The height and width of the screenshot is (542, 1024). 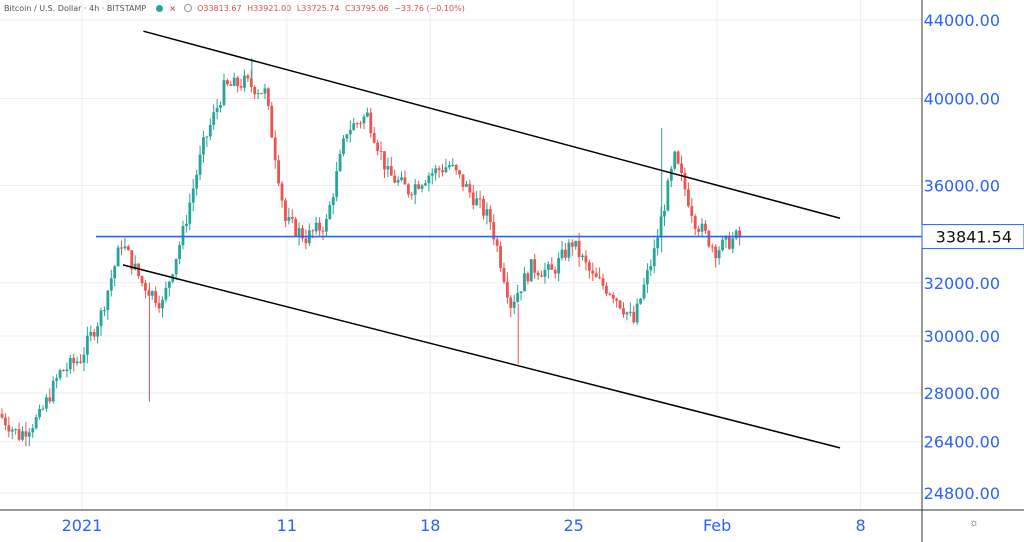 What do you see at coordinates (962, 442) in the screenshot?
I see `price-tick-label: 26400.00` at bounding box center [962, 442].